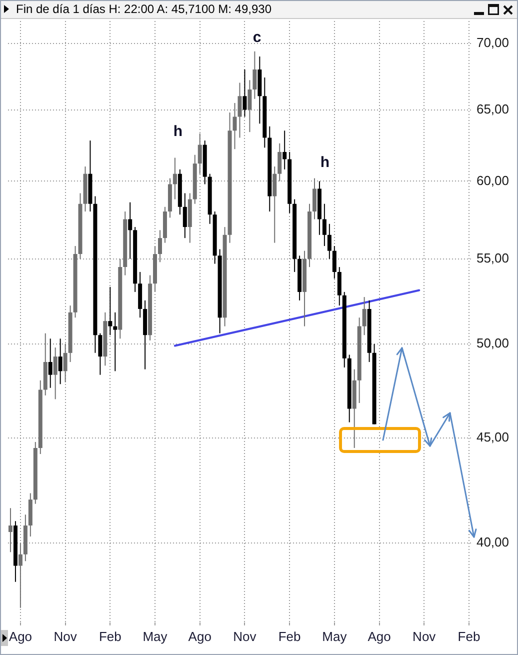 This screenshot has height=655, width=518. What do you see at coordinates (493, 437) in the screenshot?
I see `y-tick-label: 45,00` at bounding box center [493, 437].